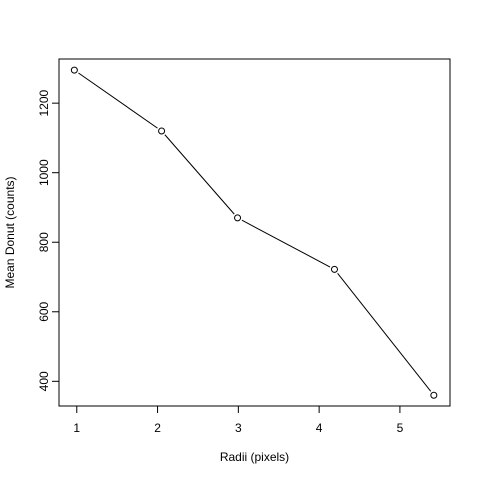 The image size is (480, 480). I want to click on x-axis: 1 2 3 4 5, so click(238, 420).